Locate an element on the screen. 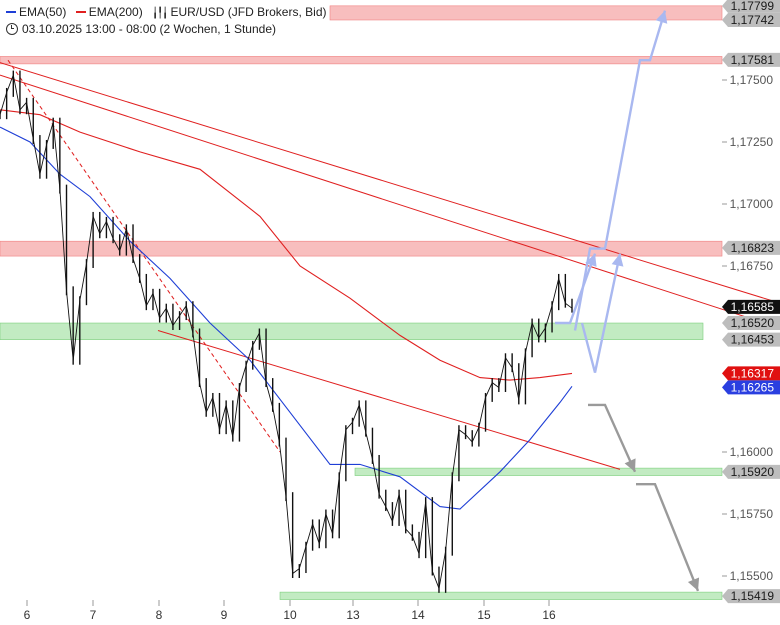  legend-ema200: EMA(200) is located at coordinates (110, 12).